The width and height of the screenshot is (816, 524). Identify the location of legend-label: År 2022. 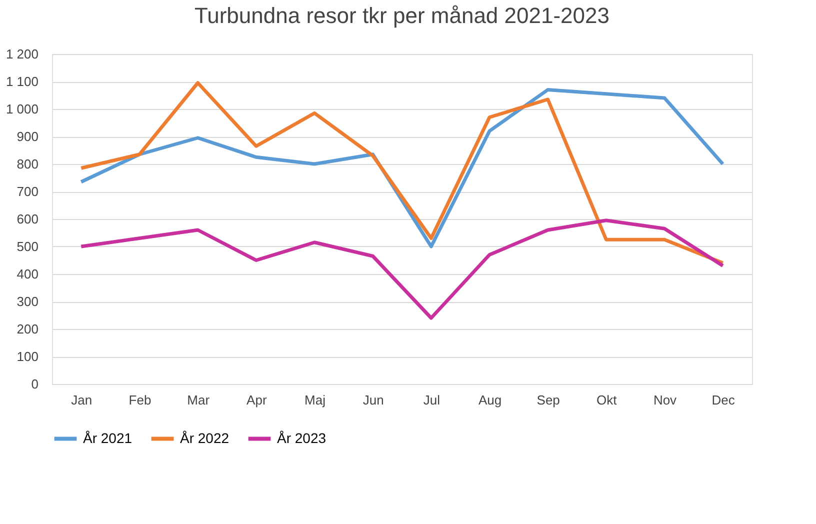
(205, 438).